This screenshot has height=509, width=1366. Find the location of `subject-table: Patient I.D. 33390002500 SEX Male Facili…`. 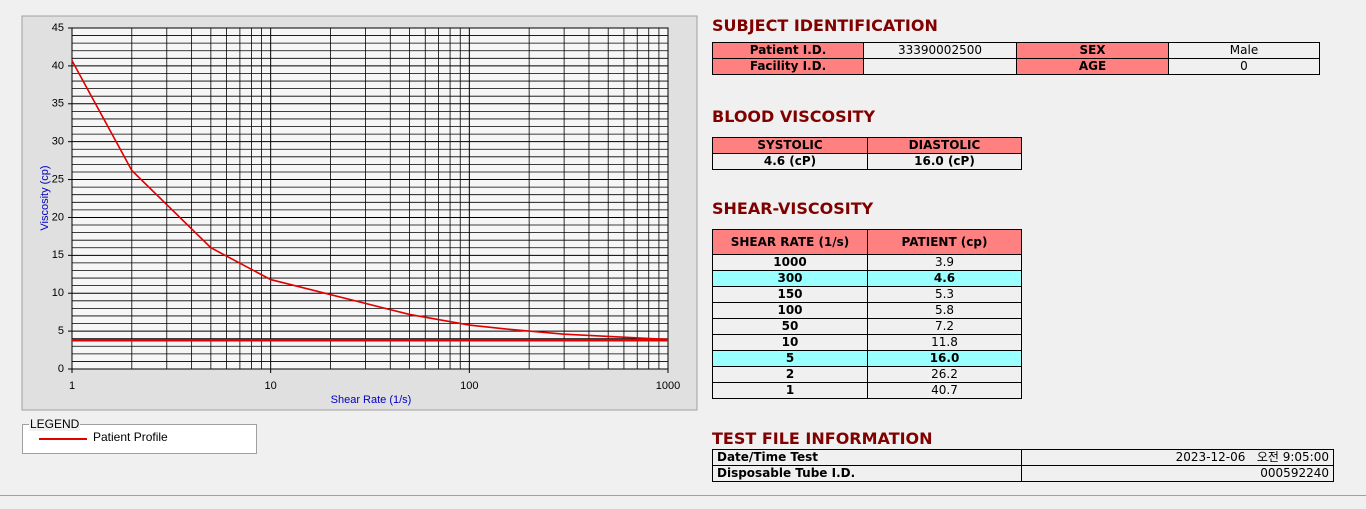

subject-table: Patient I.D. 33390002500 SEX Male Facili… is located at coordinates (1016, 58).